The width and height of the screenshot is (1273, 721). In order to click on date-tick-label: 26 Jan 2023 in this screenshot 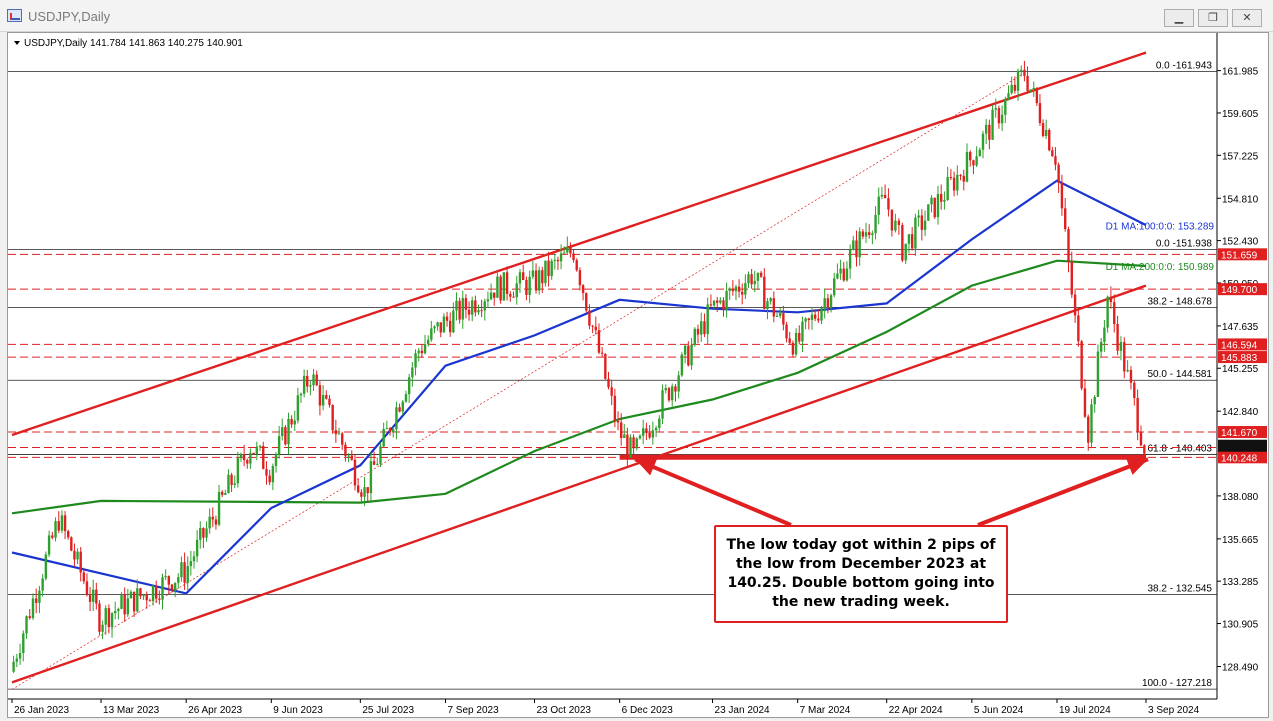, I will do `click(41, 710)`.